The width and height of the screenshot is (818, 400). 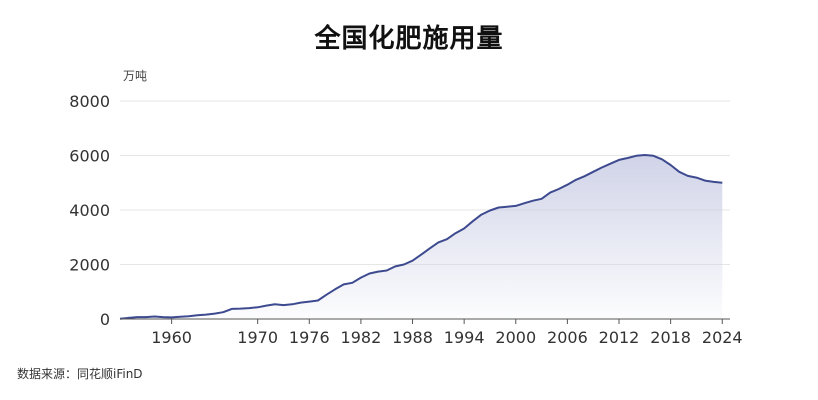 I want to click on x-tick-label: 1970, so click(x=257, y=337).